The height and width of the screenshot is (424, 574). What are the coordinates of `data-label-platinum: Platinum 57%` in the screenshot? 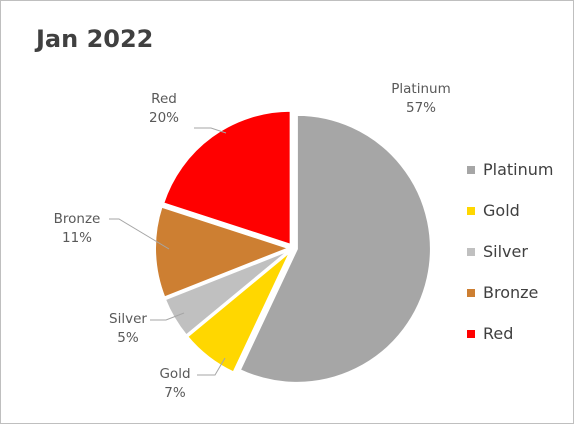 It's located at (420, 98).